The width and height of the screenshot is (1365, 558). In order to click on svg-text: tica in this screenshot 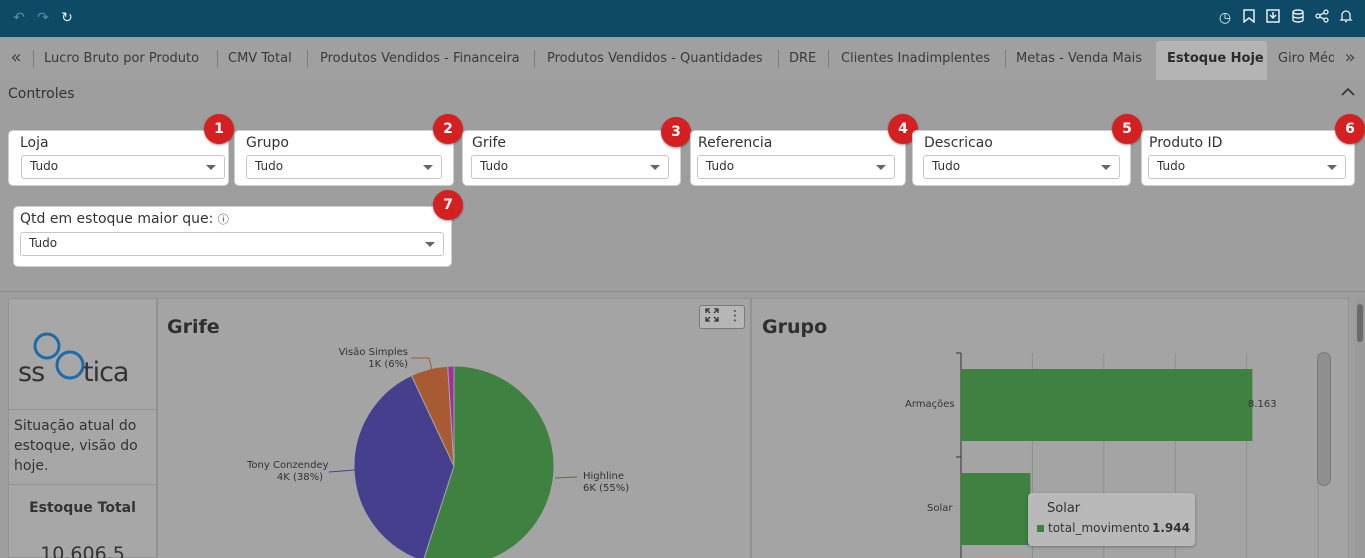, I will do `click(105, 372)`.